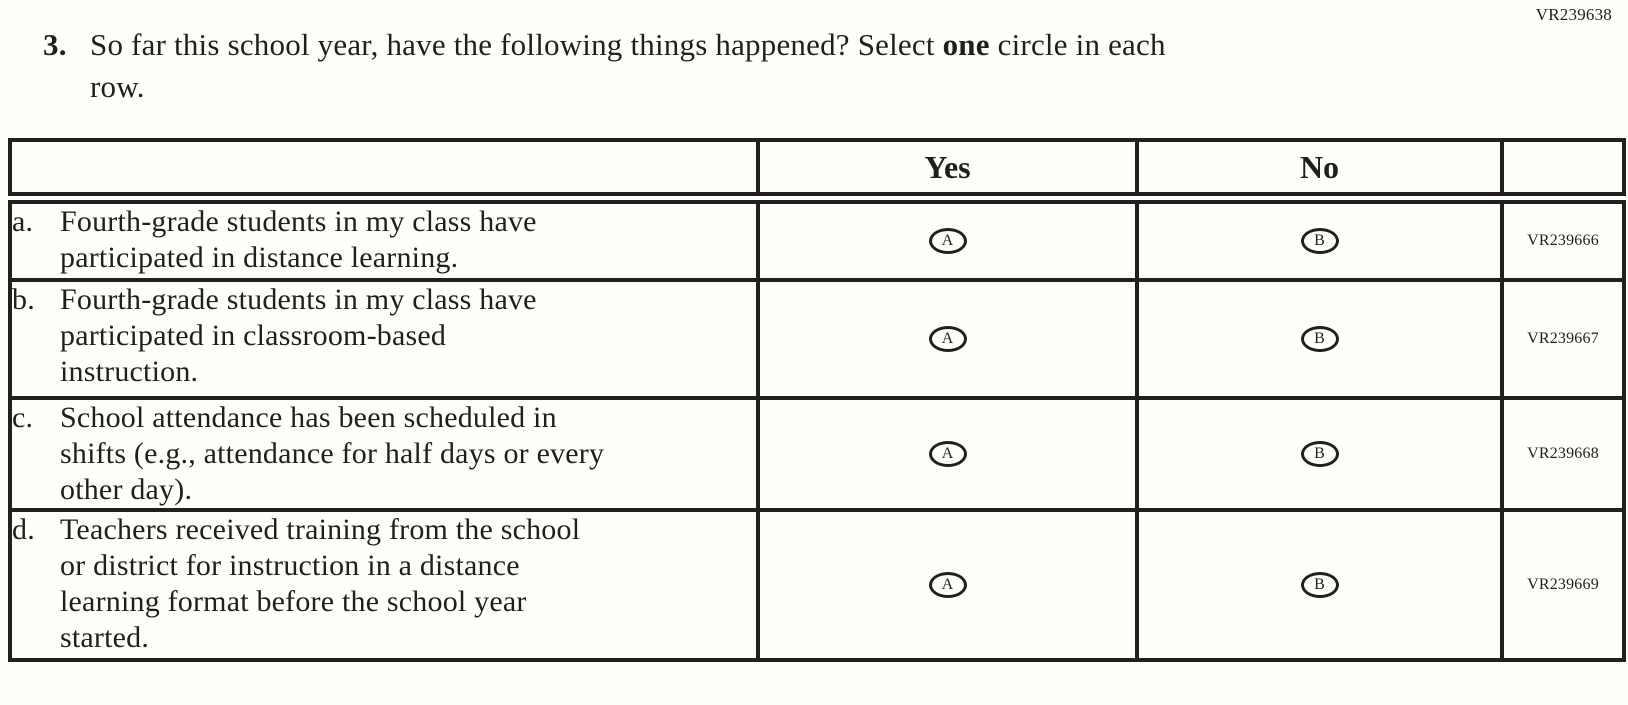 The width and height of the screenshot is (1628, 705). Describe the element at coordinates (23, 299) in the screenshot. I see `row-letter-b: b.` at that location.